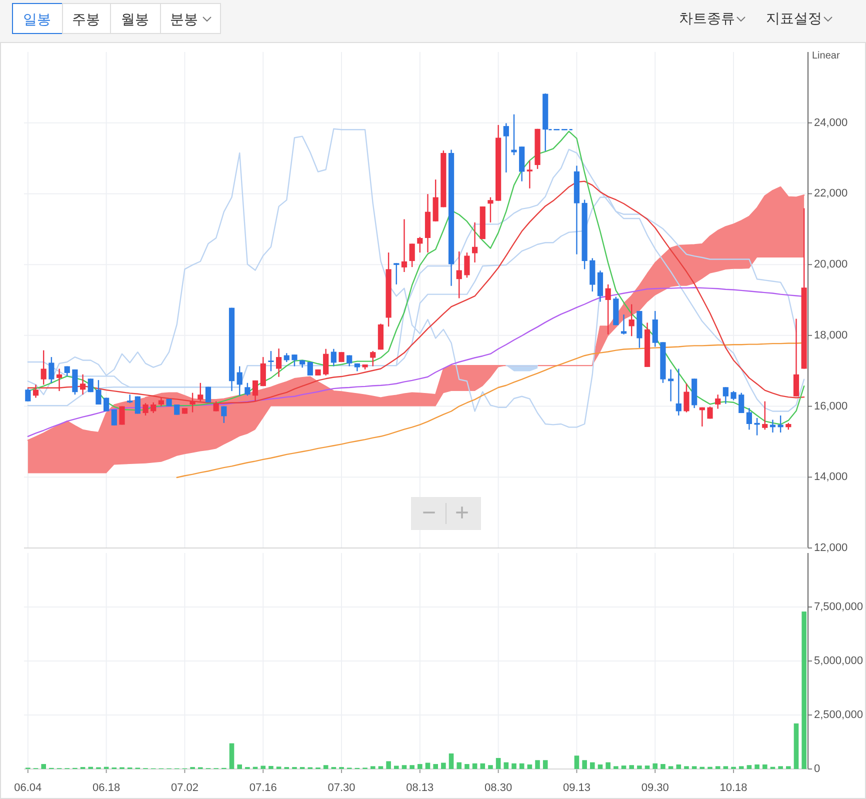 The width and height of the screenshot is (866, 799). What do you see at coordinates (734, 788) in the screenshot?
I see `x-tick-label: 10.18` at bounding box center [734, 788].